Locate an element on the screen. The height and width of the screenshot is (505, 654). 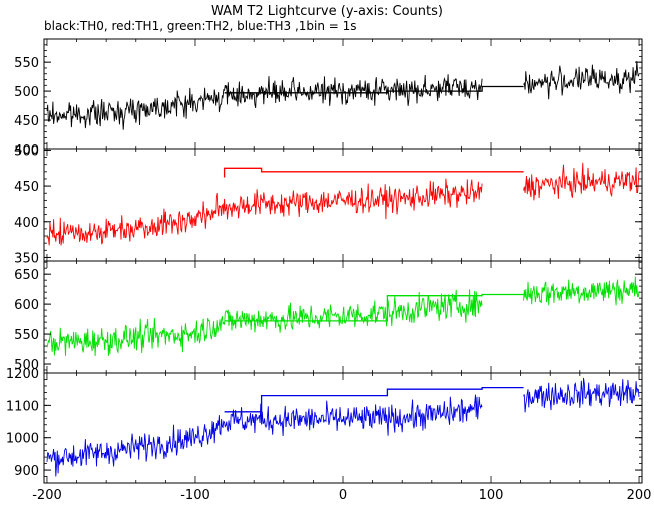
y-tick-label: 900 is located at coordinates (26, 471).